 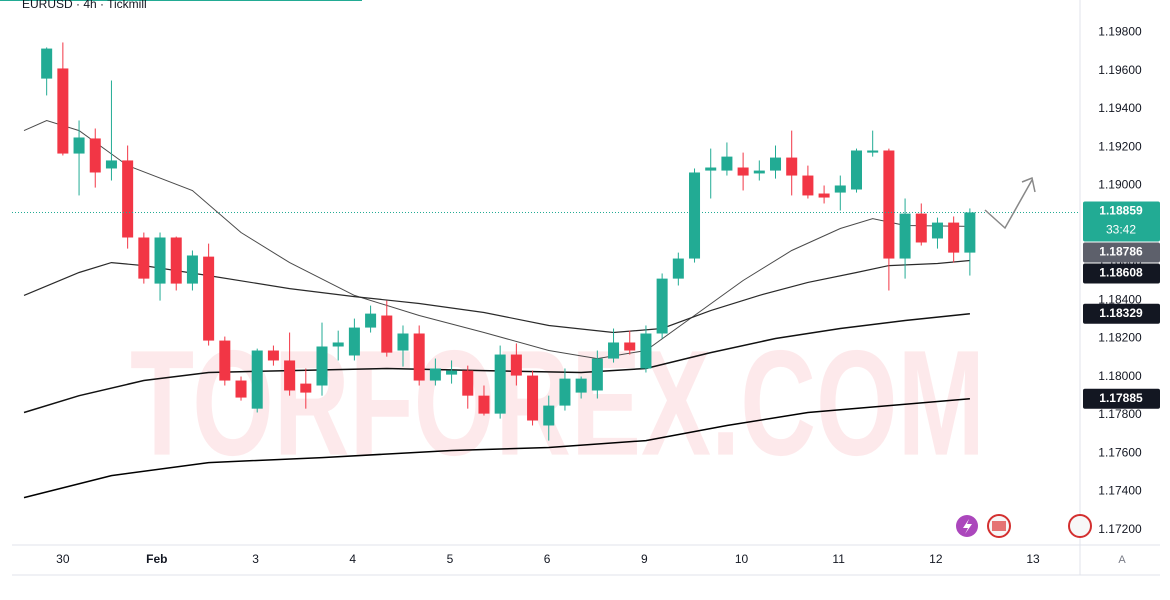 I want to click on moving-average, so click(x=496, y=448).